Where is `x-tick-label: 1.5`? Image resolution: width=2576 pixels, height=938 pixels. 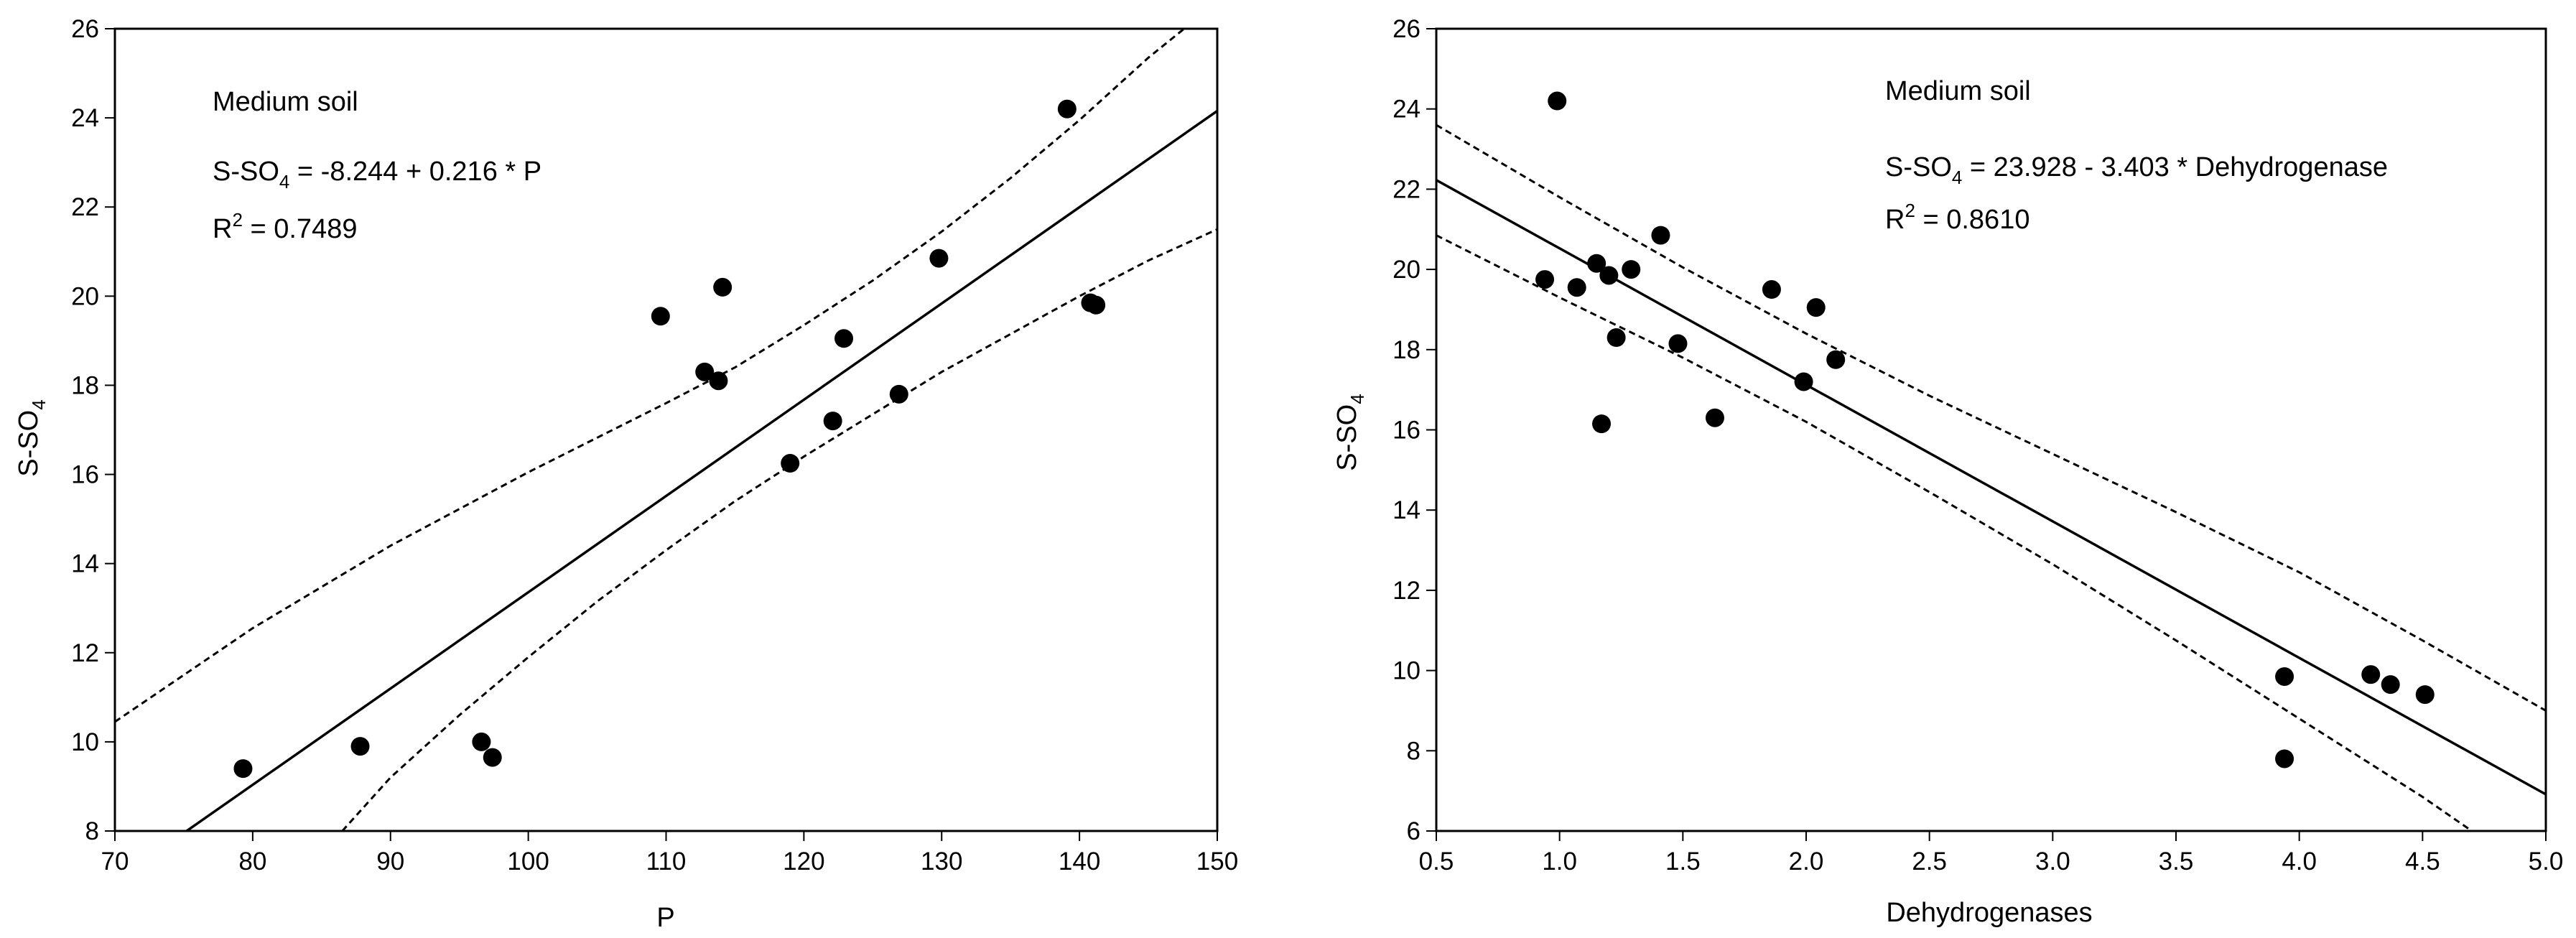
x-tick-label: 1.5 is located at coordinates (1683, 862).